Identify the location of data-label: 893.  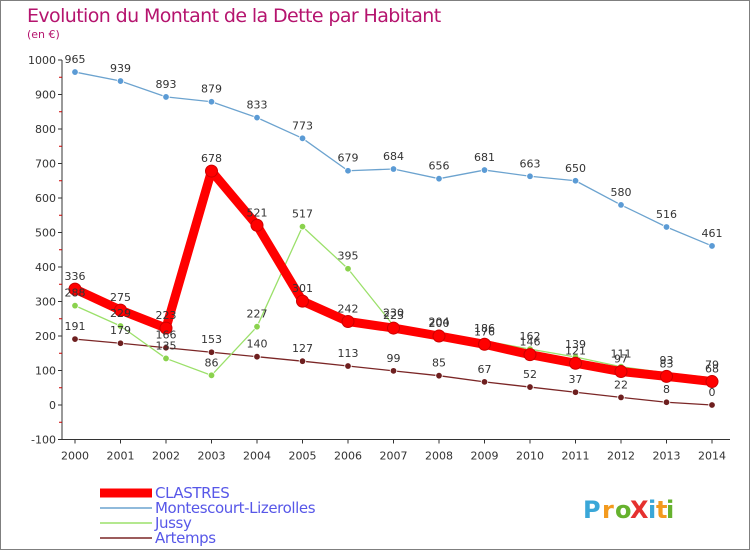
(166, 84).